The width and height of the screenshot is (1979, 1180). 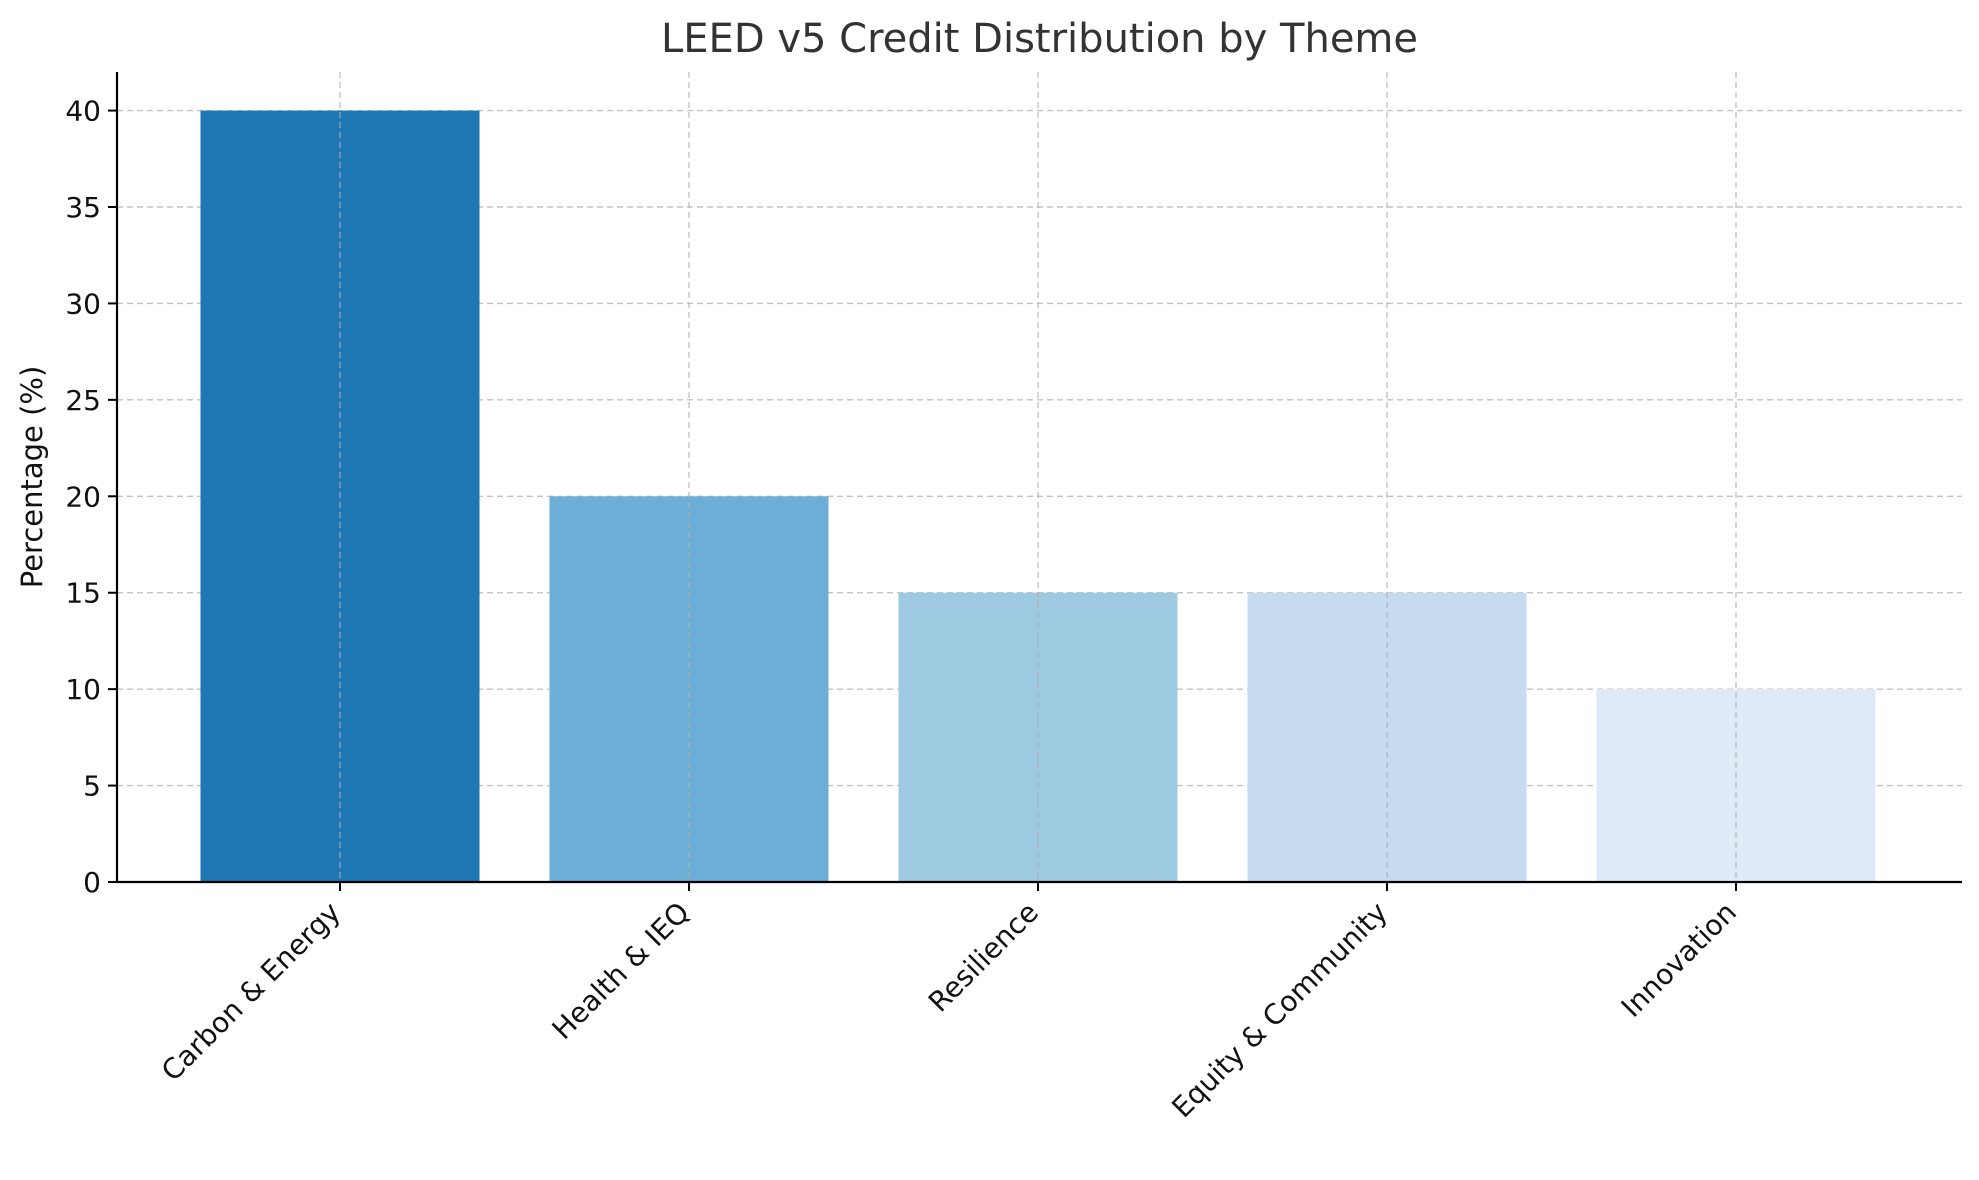 I want to click on x-tick-label: Equity & Community, so click(x=1279, y=1010).